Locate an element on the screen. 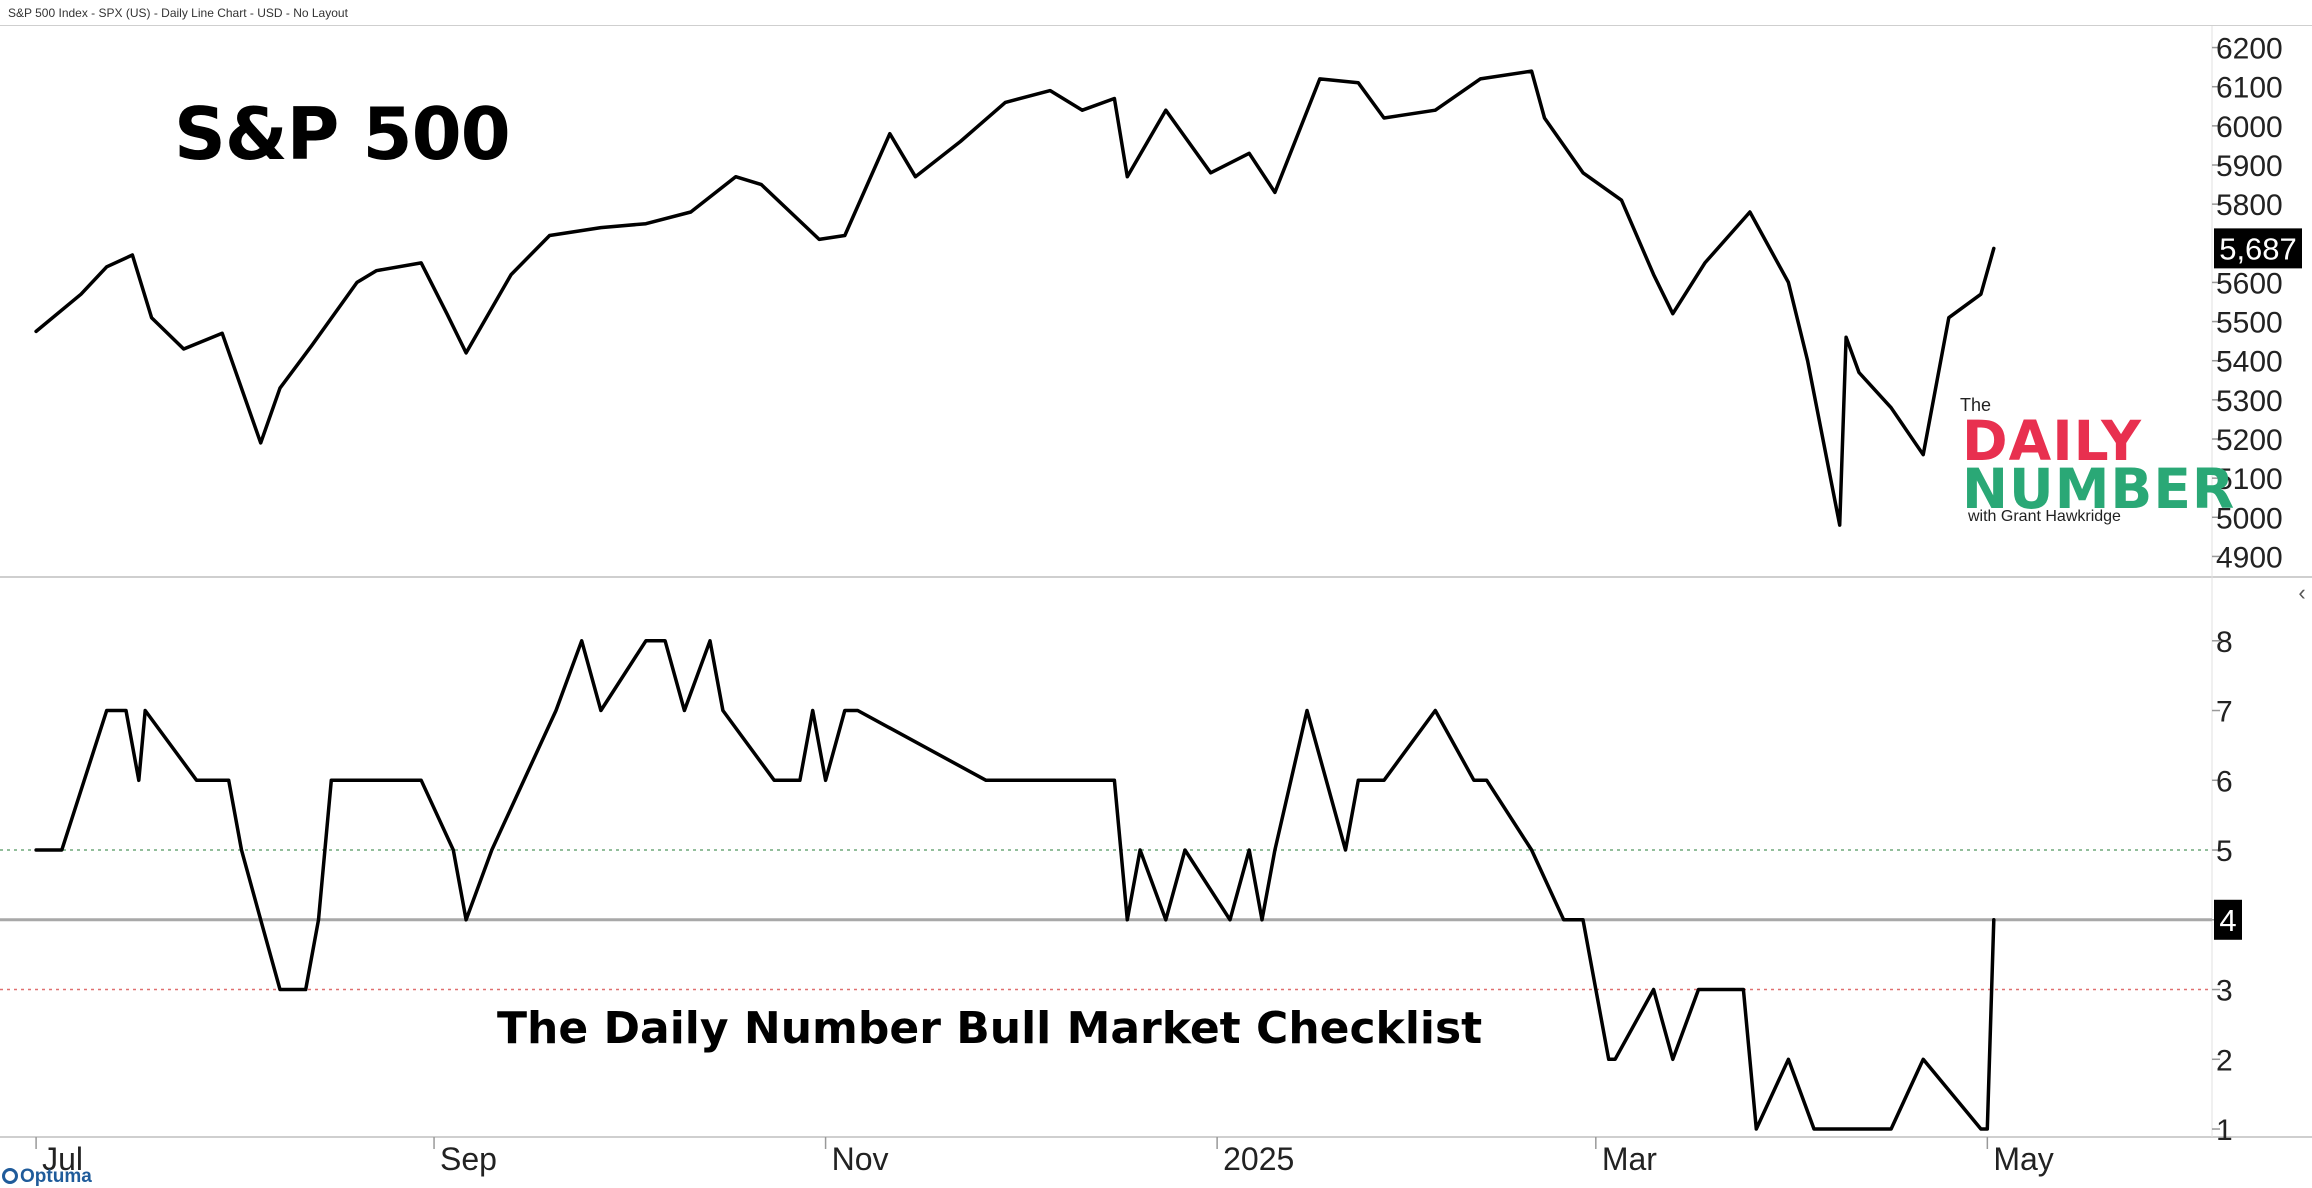 This screenshot has width=2312, height=1188. y-tick-label: 1 is located at coordinates (2224, 1130).